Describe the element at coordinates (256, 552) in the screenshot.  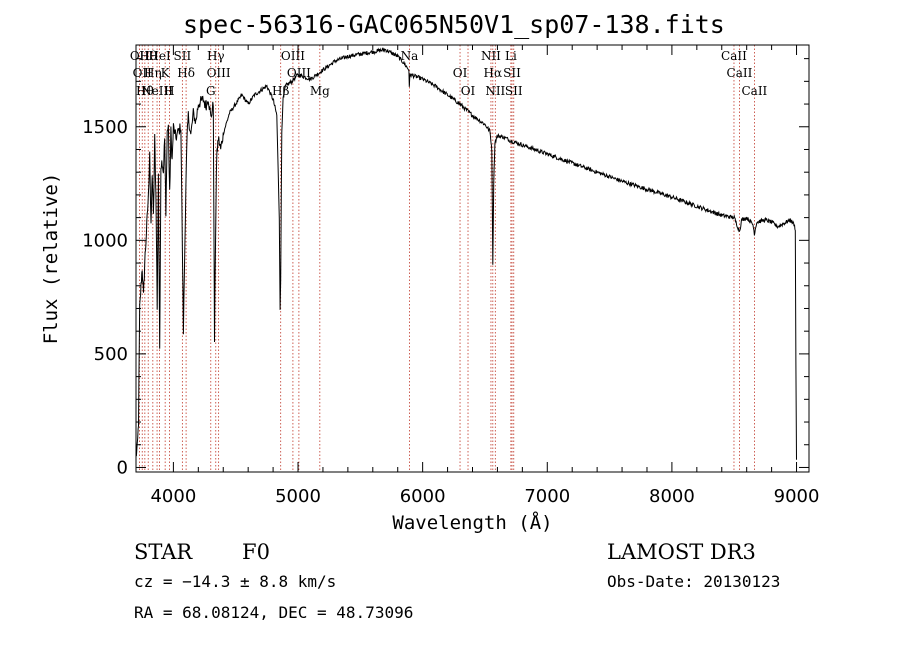
I see `spectral-subclass: F0` at that location.